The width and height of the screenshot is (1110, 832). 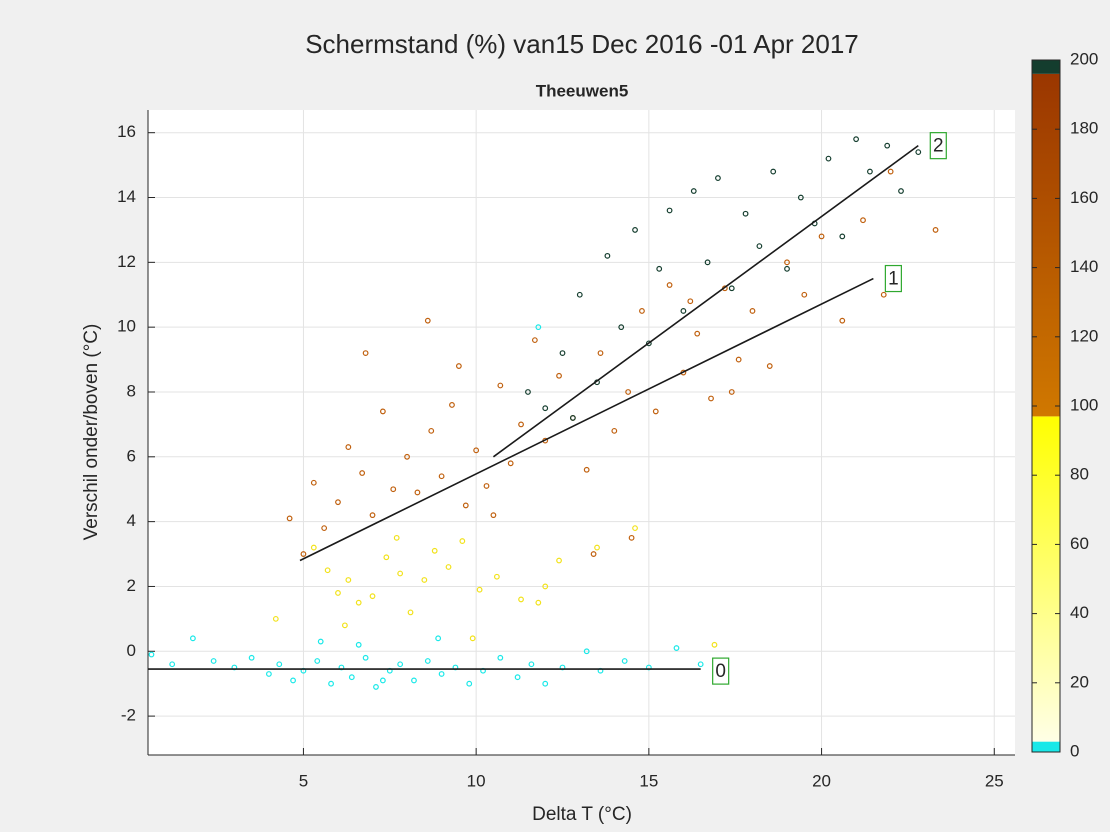 What do you see at coordinates (705, 301) in the screenshot?
I see `fit-line` at bounding box center [705, 301].